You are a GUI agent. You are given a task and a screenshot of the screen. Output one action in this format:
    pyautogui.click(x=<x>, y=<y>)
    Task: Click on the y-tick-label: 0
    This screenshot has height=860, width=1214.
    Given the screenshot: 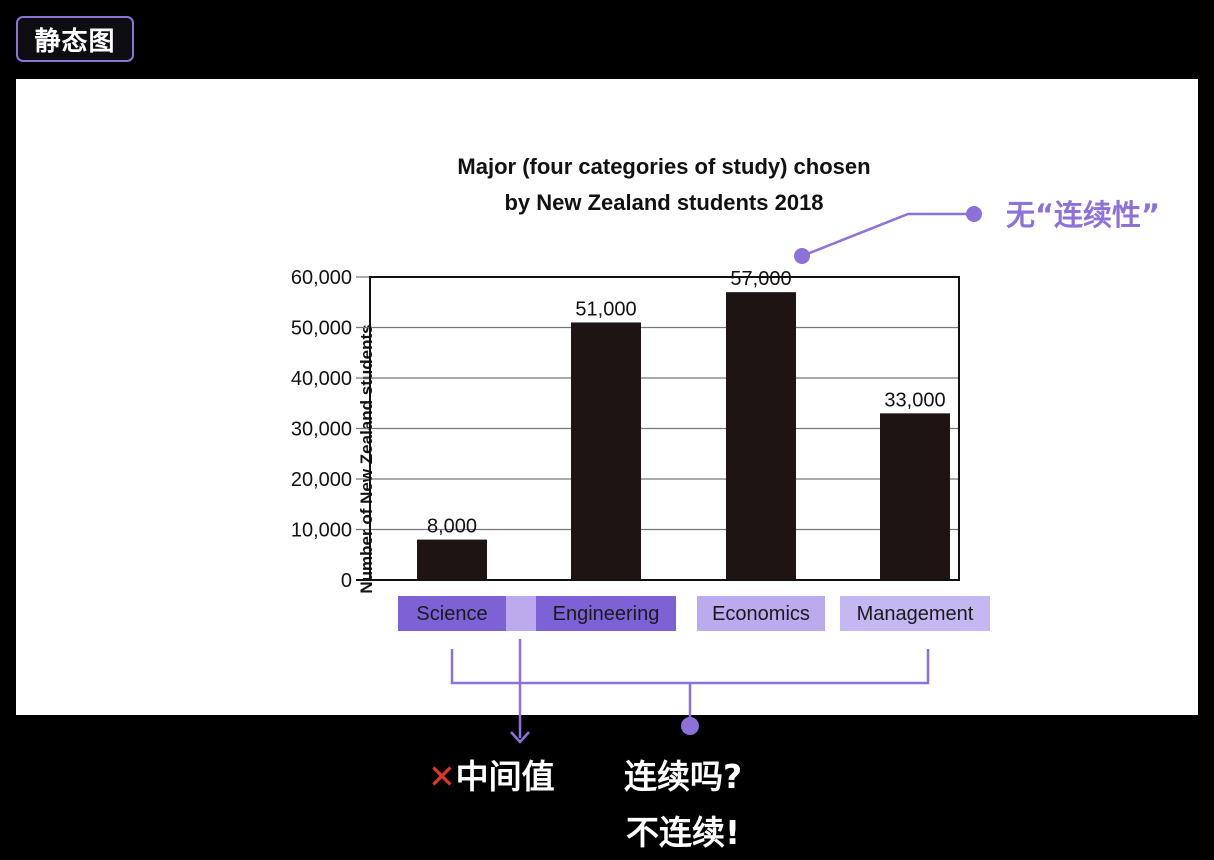 What is the action you would take?
    pyautogui.click(x=346, y=581)
    